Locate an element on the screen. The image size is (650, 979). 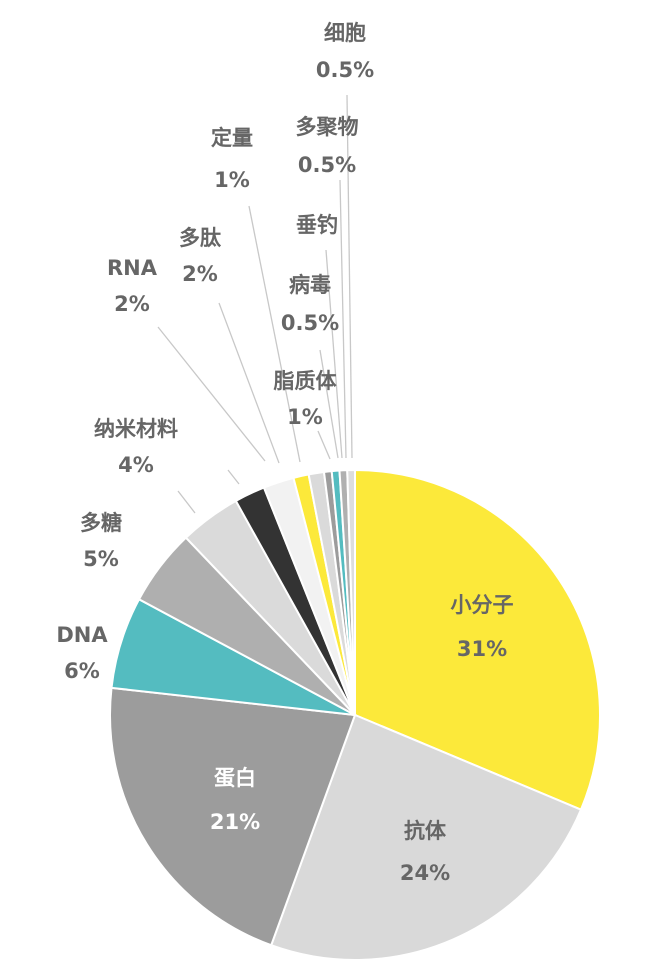
slice-name-label: 蛋白 is located at coordinates (235, 778).